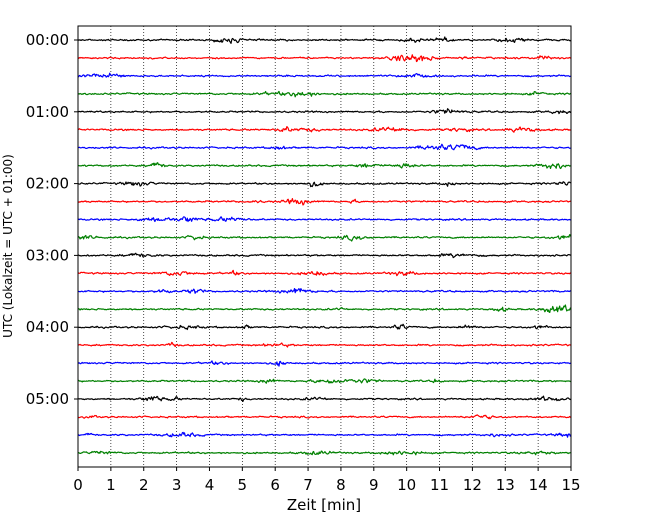  I want to click on x-tick-label: 10, so click(406, 485).